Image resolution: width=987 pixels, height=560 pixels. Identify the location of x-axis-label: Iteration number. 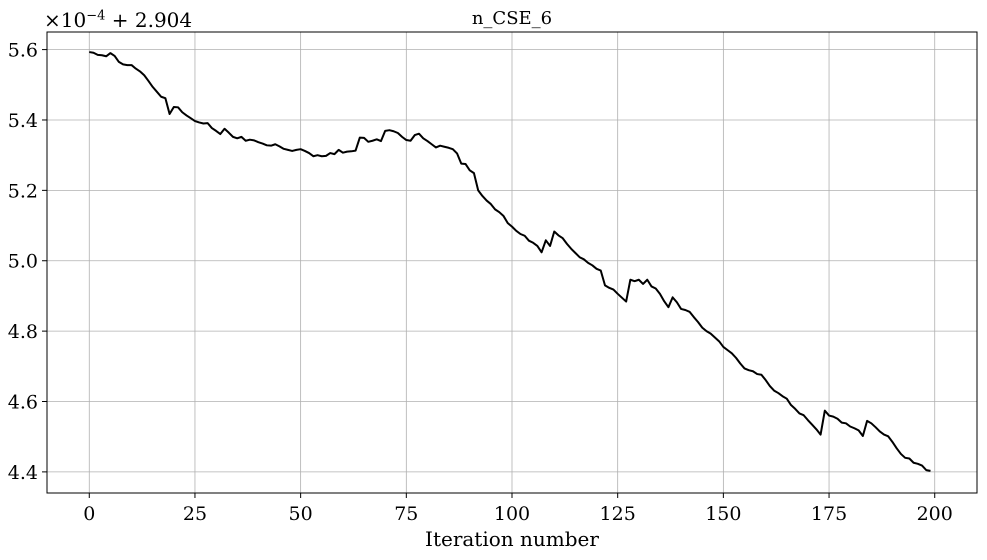
(512, 539).